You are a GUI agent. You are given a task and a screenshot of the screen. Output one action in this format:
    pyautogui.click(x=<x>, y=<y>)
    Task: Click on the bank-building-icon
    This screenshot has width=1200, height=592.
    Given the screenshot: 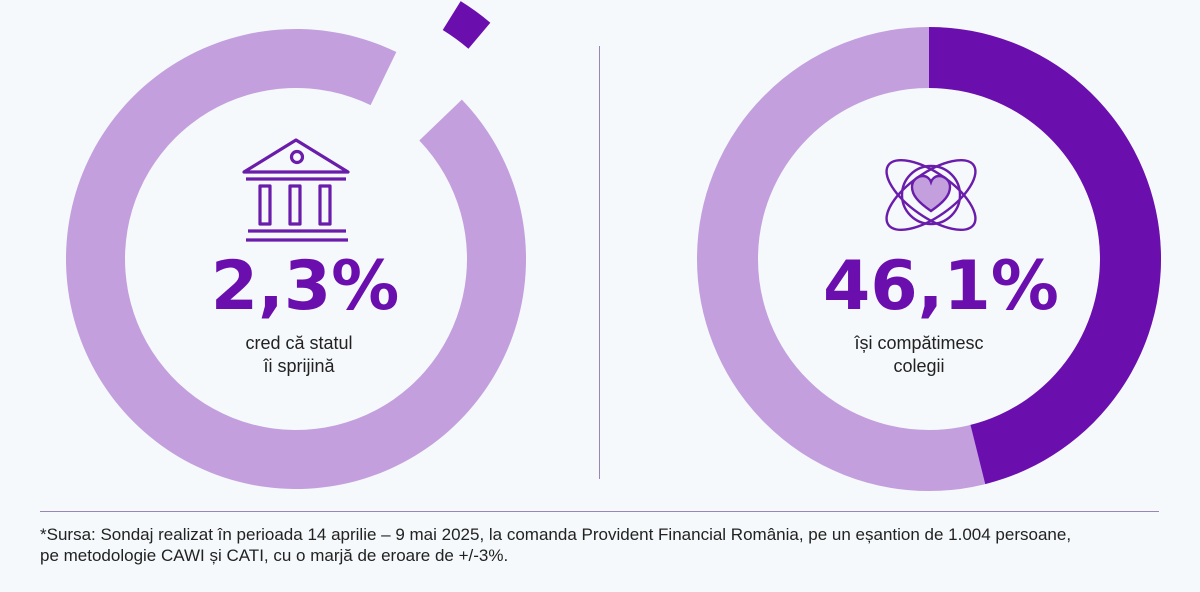 What is the action you would take?
    pyautogui.click(x=296, y=190)
    